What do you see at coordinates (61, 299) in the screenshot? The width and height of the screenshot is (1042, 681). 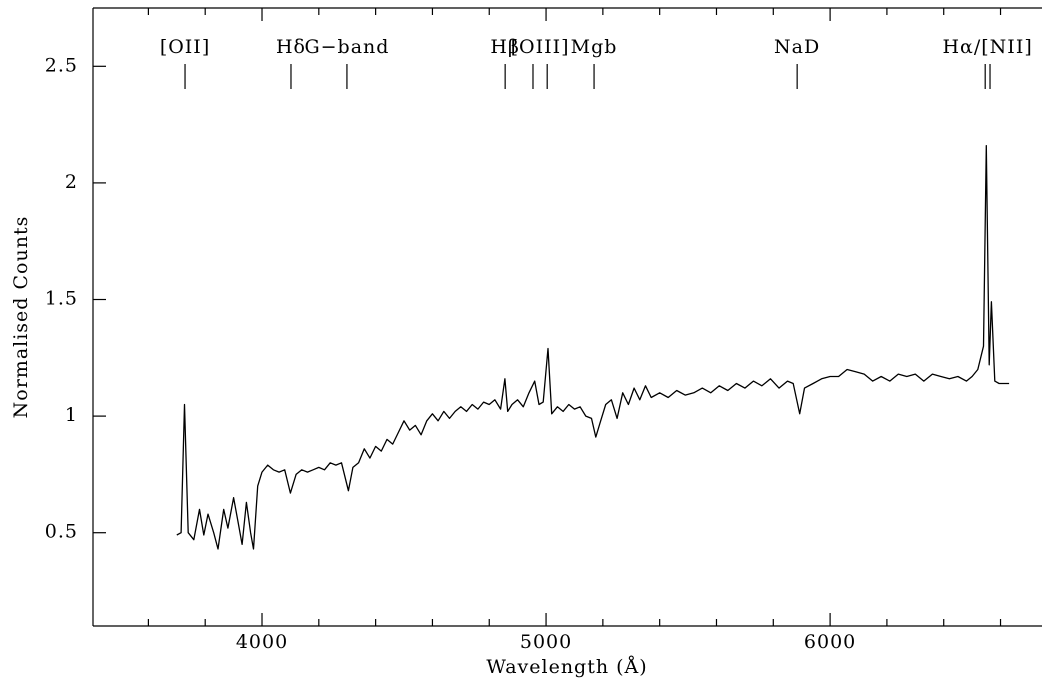 I see `y-tick-label: 1.5` at bounding box center [61, 299].